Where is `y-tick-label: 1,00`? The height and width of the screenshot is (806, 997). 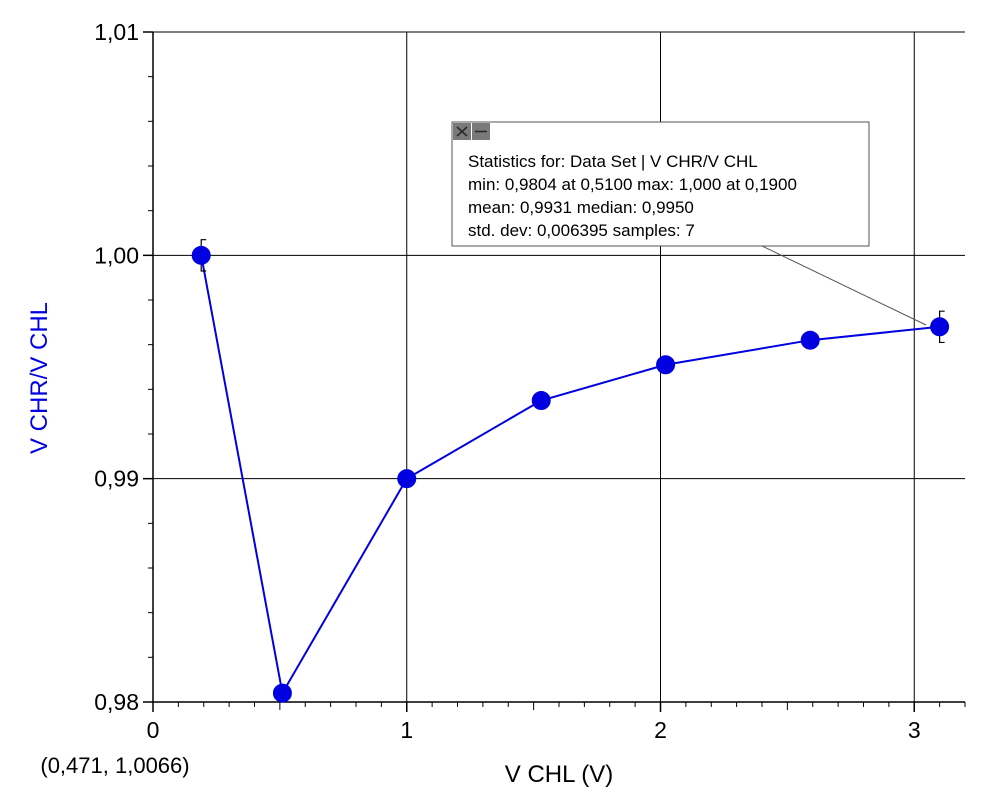
y-tick-label: 1,00 is located at coordinates (116, 255).